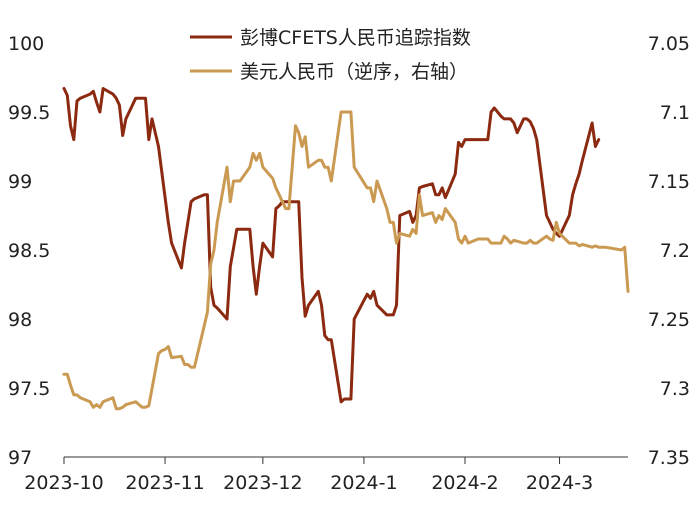  I want to click on y-left-tick-label: 99.5, so click(29, 113).